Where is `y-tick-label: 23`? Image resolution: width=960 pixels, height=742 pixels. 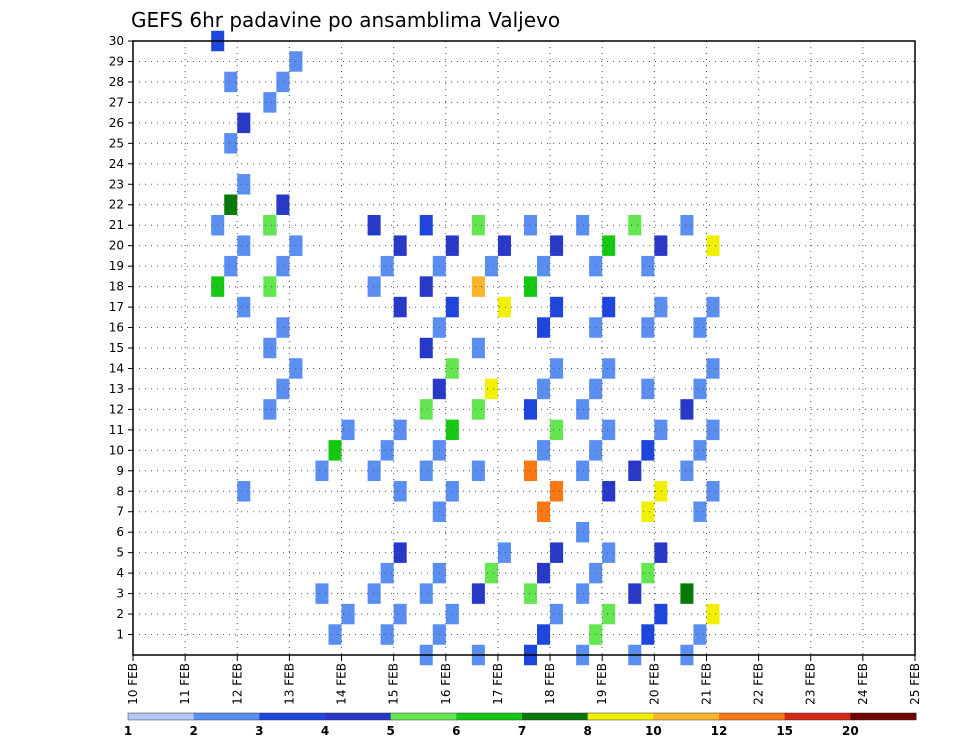 y-tick-label: 23 is located at coordinates (116, 184).